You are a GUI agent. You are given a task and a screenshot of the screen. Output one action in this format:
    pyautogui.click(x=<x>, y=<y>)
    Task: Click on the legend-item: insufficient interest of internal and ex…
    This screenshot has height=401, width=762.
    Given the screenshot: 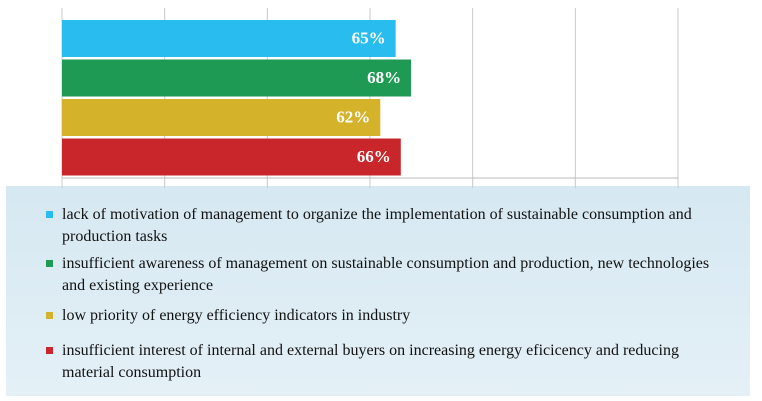 What is the action you would take?
    pyautogui.click(x=384, y=362)
    